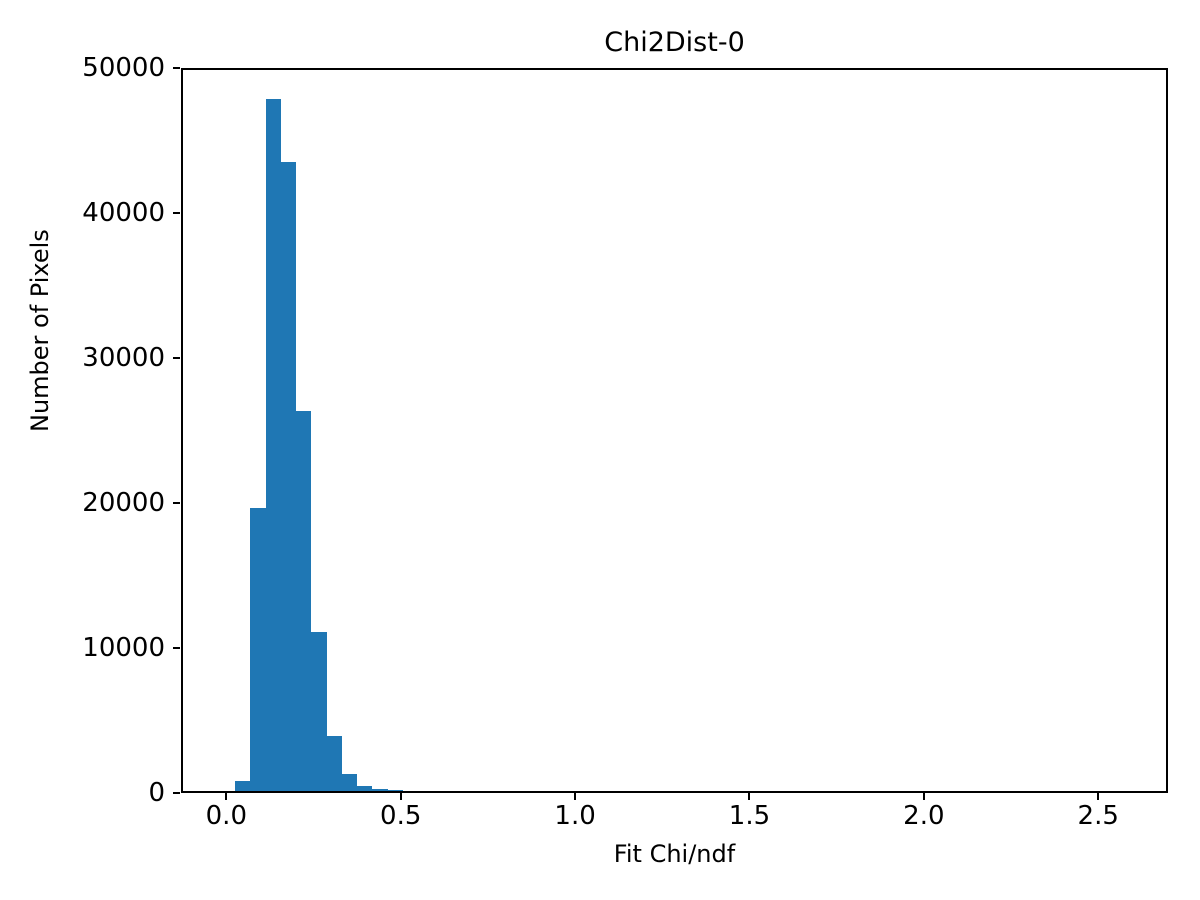 Image resolution: width=1200 pixels, height=900 pixels. Describe the element at coordinates (123, 68) in the screenshot. I see `y-tick-label: 50000` at that location.